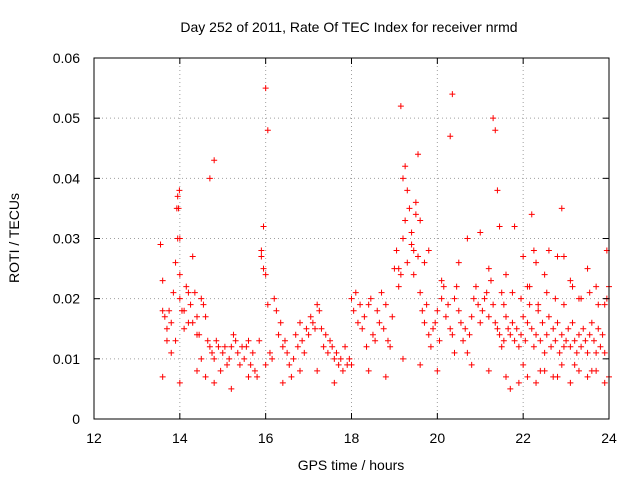 The image size is (640, 480). I want to click on y-tick-label: 0.06, so click(66, 58).